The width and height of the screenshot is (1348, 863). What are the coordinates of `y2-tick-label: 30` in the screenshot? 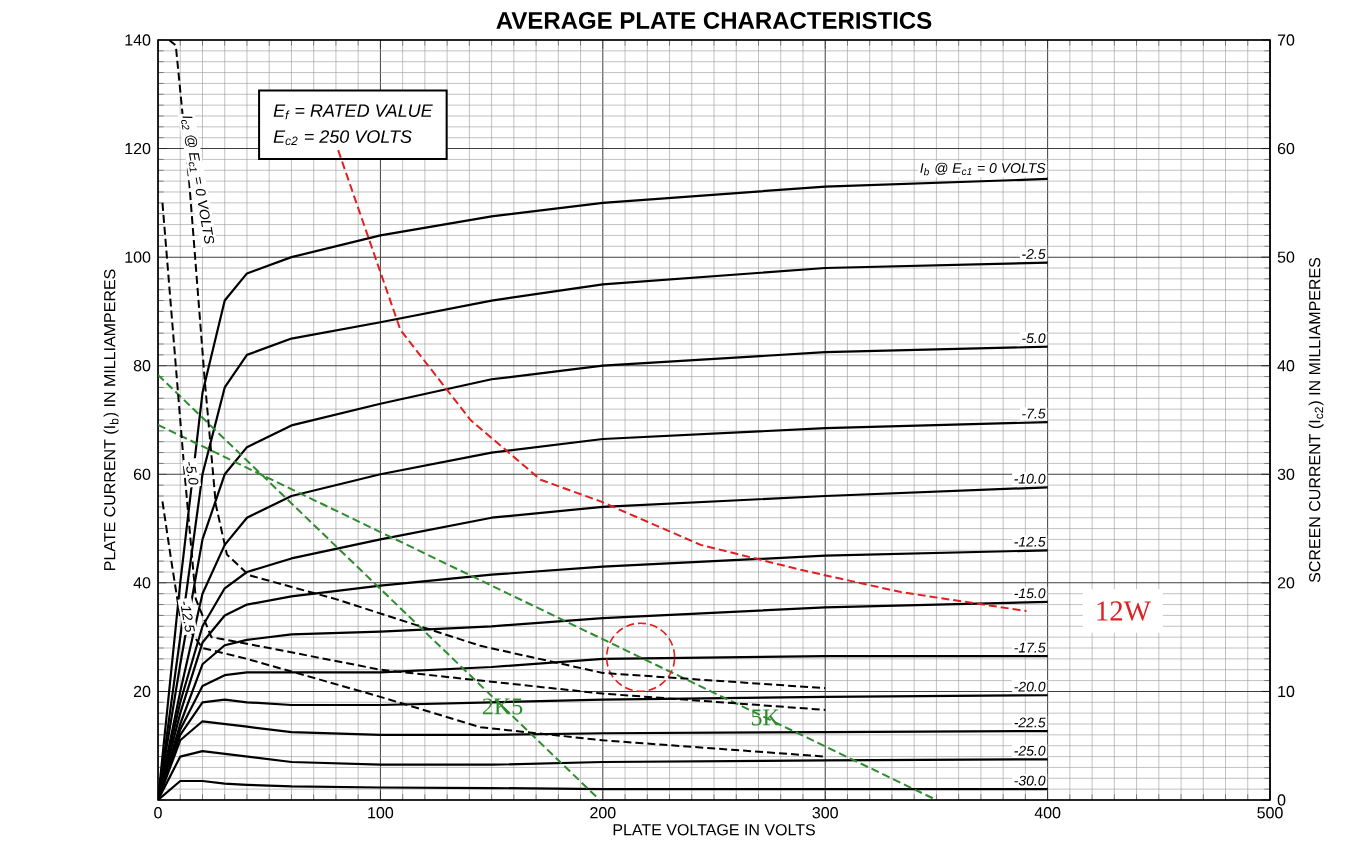 It's located at (1286, 474).